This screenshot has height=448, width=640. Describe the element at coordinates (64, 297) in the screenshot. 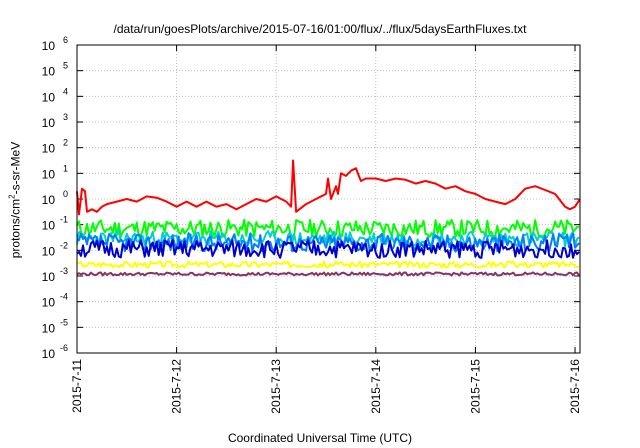

I see `y-tick-exponent: -4` at that location.